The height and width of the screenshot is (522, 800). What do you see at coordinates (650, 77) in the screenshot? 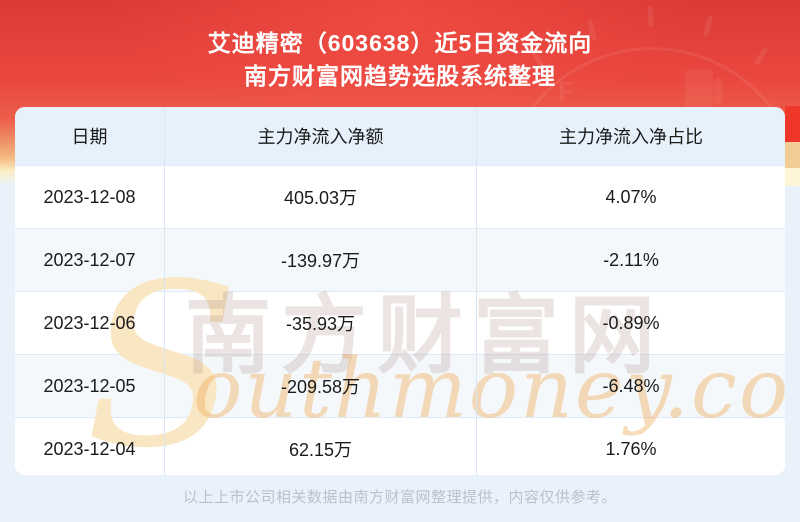
I see `fuel-gauge-icon: F` at bounding box center [650, 77].